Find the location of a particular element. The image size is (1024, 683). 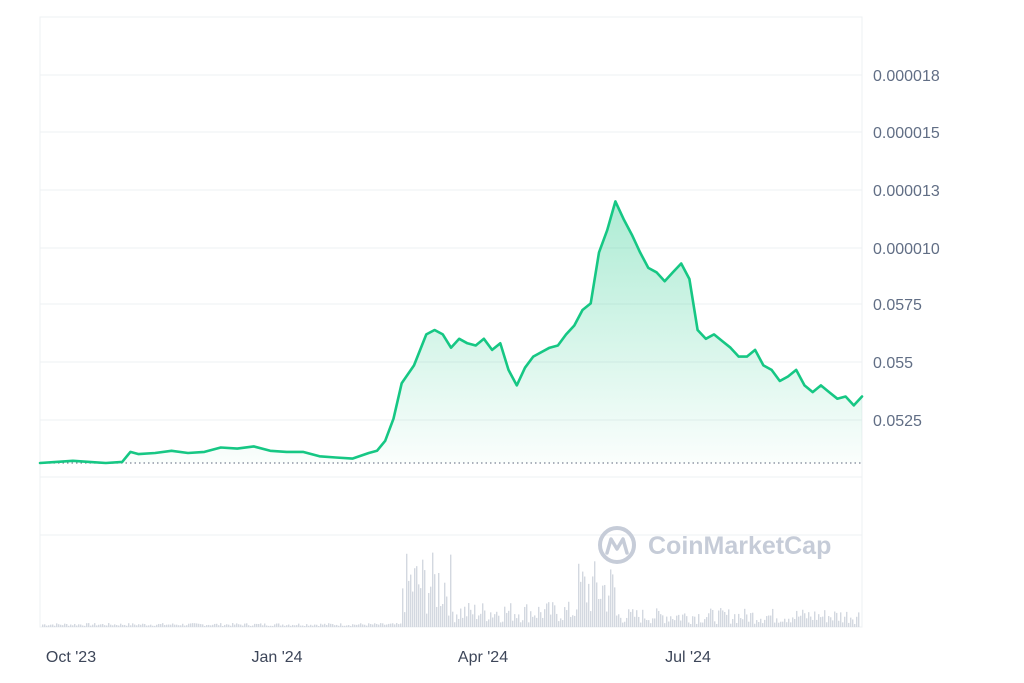

y-tick-label-1: 0.000015 is located at coordinates (906, 133).